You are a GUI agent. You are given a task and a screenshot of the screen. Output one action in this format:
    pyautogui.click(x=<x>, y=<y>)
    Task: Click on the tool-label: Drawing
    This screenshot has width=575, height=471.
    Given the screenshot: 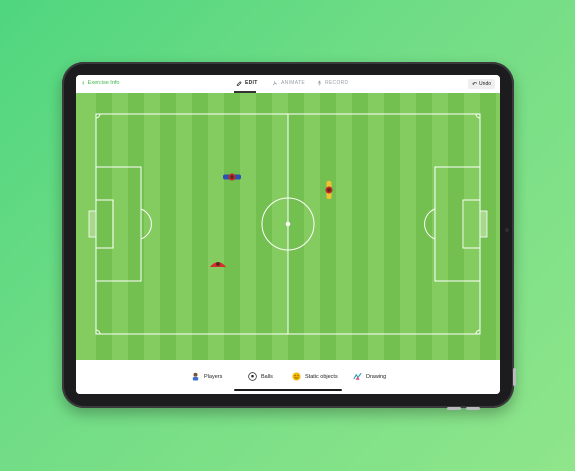 What is the action you would take?
    pyautogui.click(x=376, y=376)
    